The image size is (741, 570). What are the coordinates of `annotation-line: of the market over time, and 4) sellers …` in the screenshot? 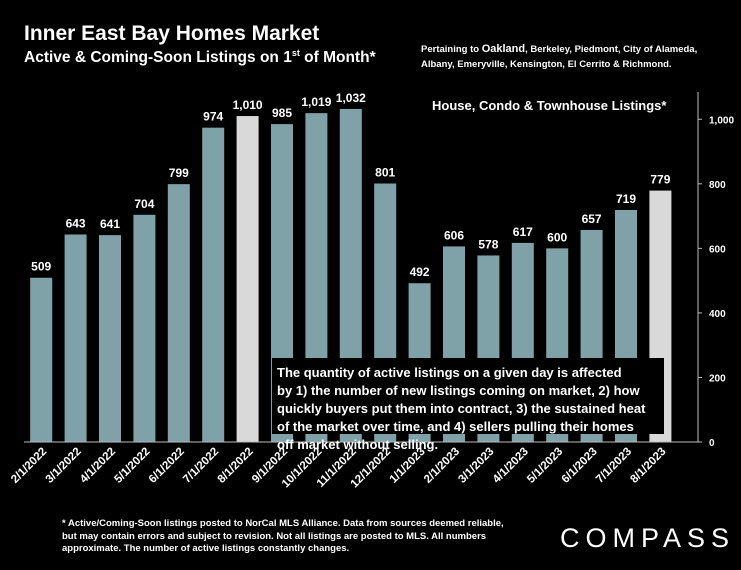 It's located at (455, 426).